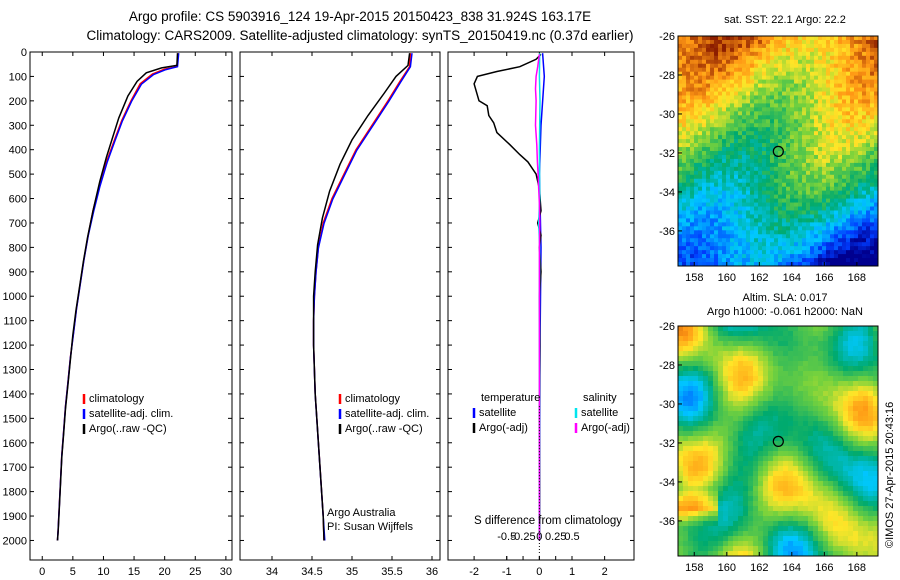 This screenshot has width=900, height=580. What do you see at coordinates (131, 579) in the screenshot?
I see `x-axis-label: temperature (deg C)` at bounding box center [131, 579].